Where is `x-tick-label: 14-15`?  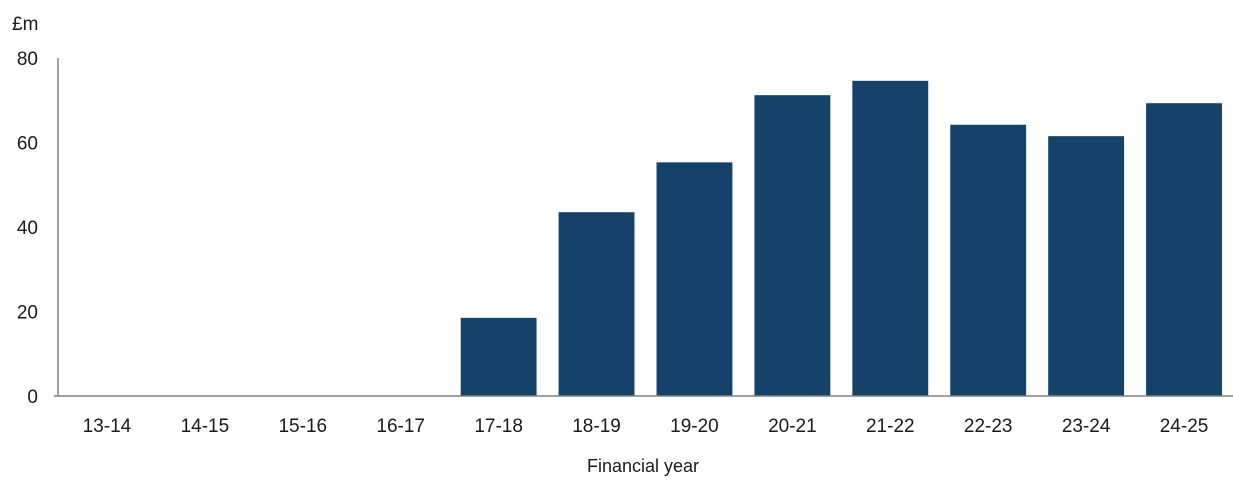
x-tick-label: 14-15 is located at coordinates (205, 426).